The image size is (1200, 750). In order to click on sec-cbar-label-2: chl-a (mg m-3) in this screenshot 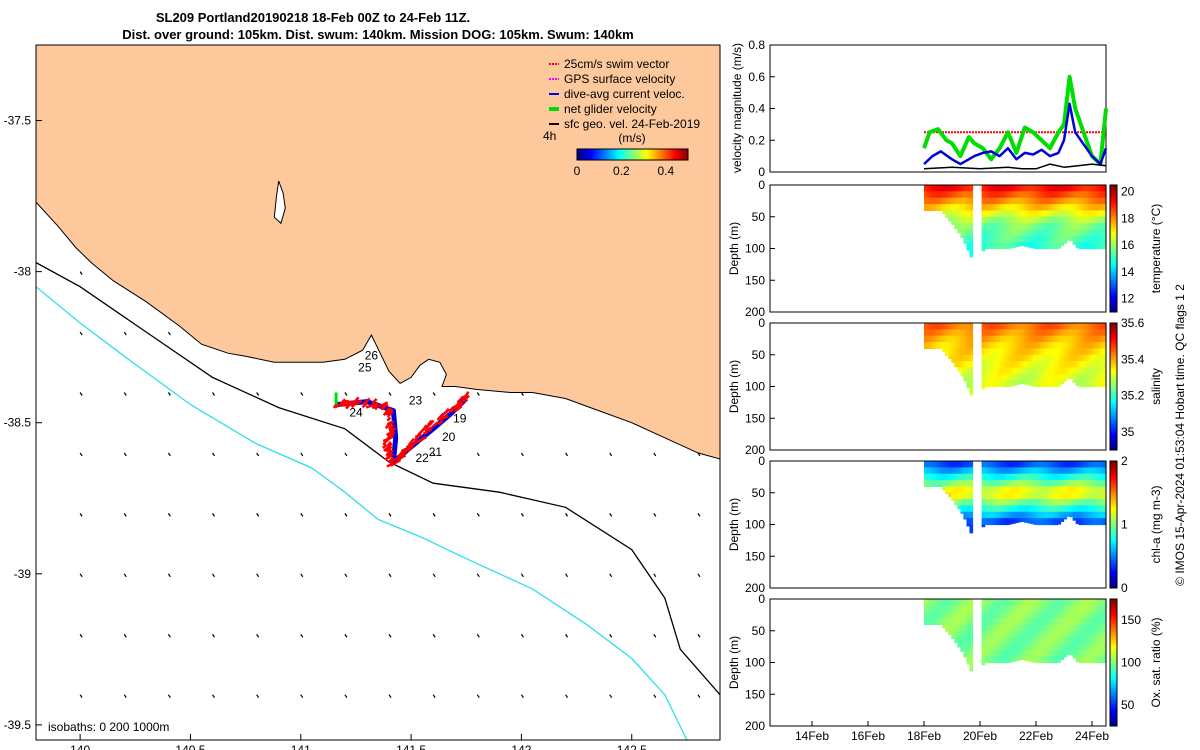, I will do `click(1156, 524)`.